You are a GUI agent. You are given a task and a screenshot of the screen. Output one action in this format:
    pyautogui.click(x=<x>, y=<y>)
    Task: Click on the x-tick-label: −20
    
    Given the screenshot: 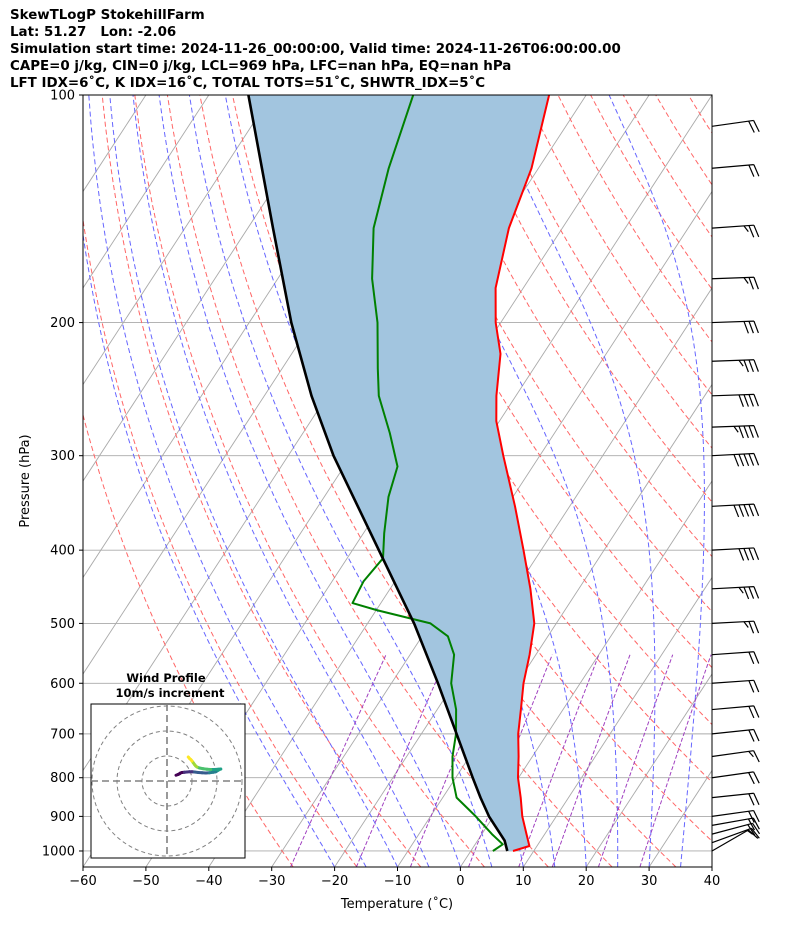 What is the action you would take?
    pyautogui.click(x=334, y=881)
    